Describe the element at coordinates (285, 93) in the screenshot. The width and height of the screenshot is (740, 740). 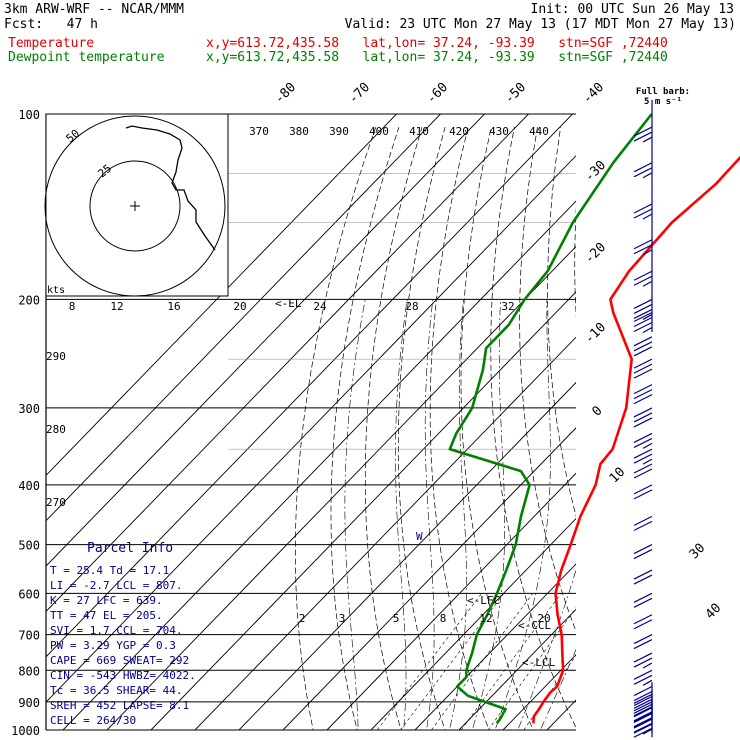
I see `isotherm-label: -80` at that location.